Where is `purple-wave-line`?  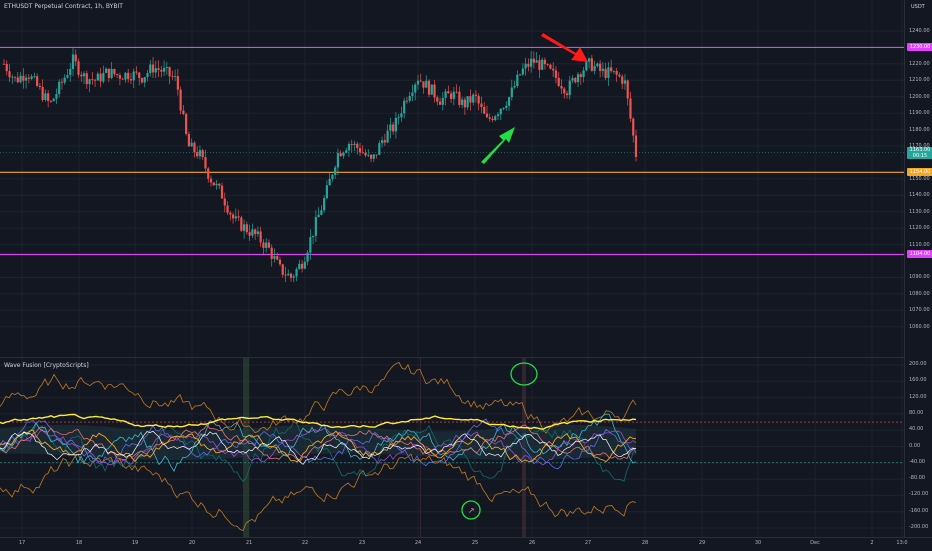
purple-wave-line is located at coordinates (318, 446).